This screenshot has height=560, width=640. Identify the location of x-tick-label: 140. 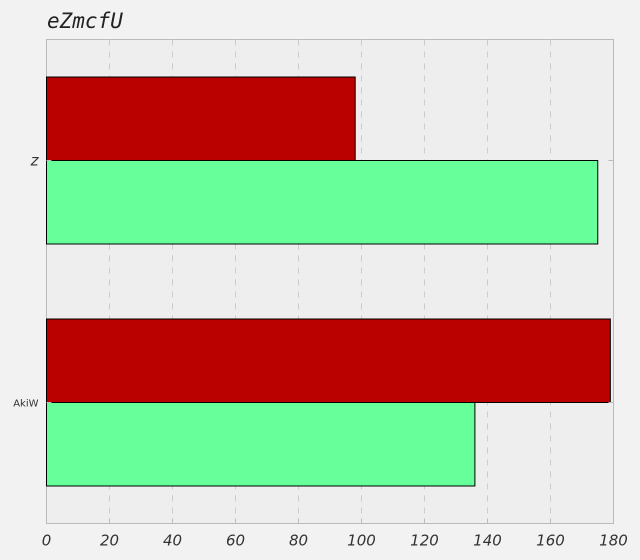
(487, 541).